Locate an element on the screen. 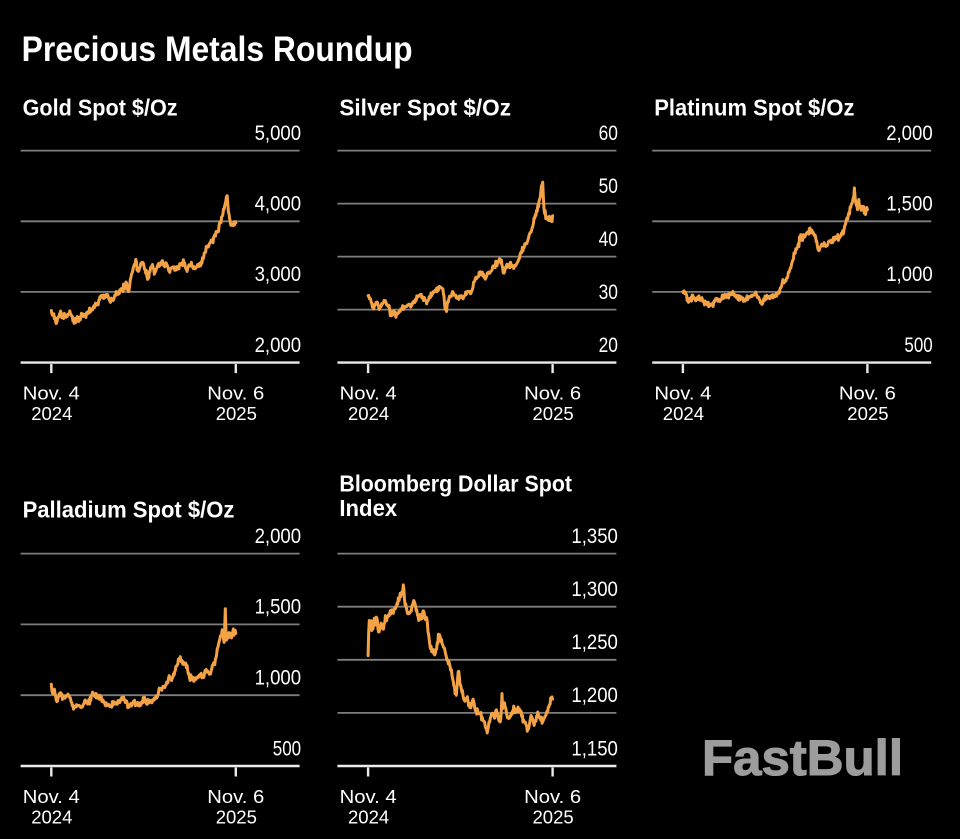 This screenshot has width=960, height=839. svg-text: FastBull is located at coordinates (802, 758).